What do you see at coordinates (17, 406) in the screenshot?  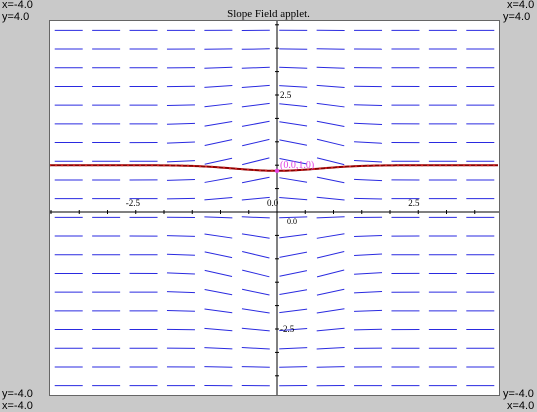 I see `bottom-left-x-label: x=-4.0` at bounding box center [17, 406].